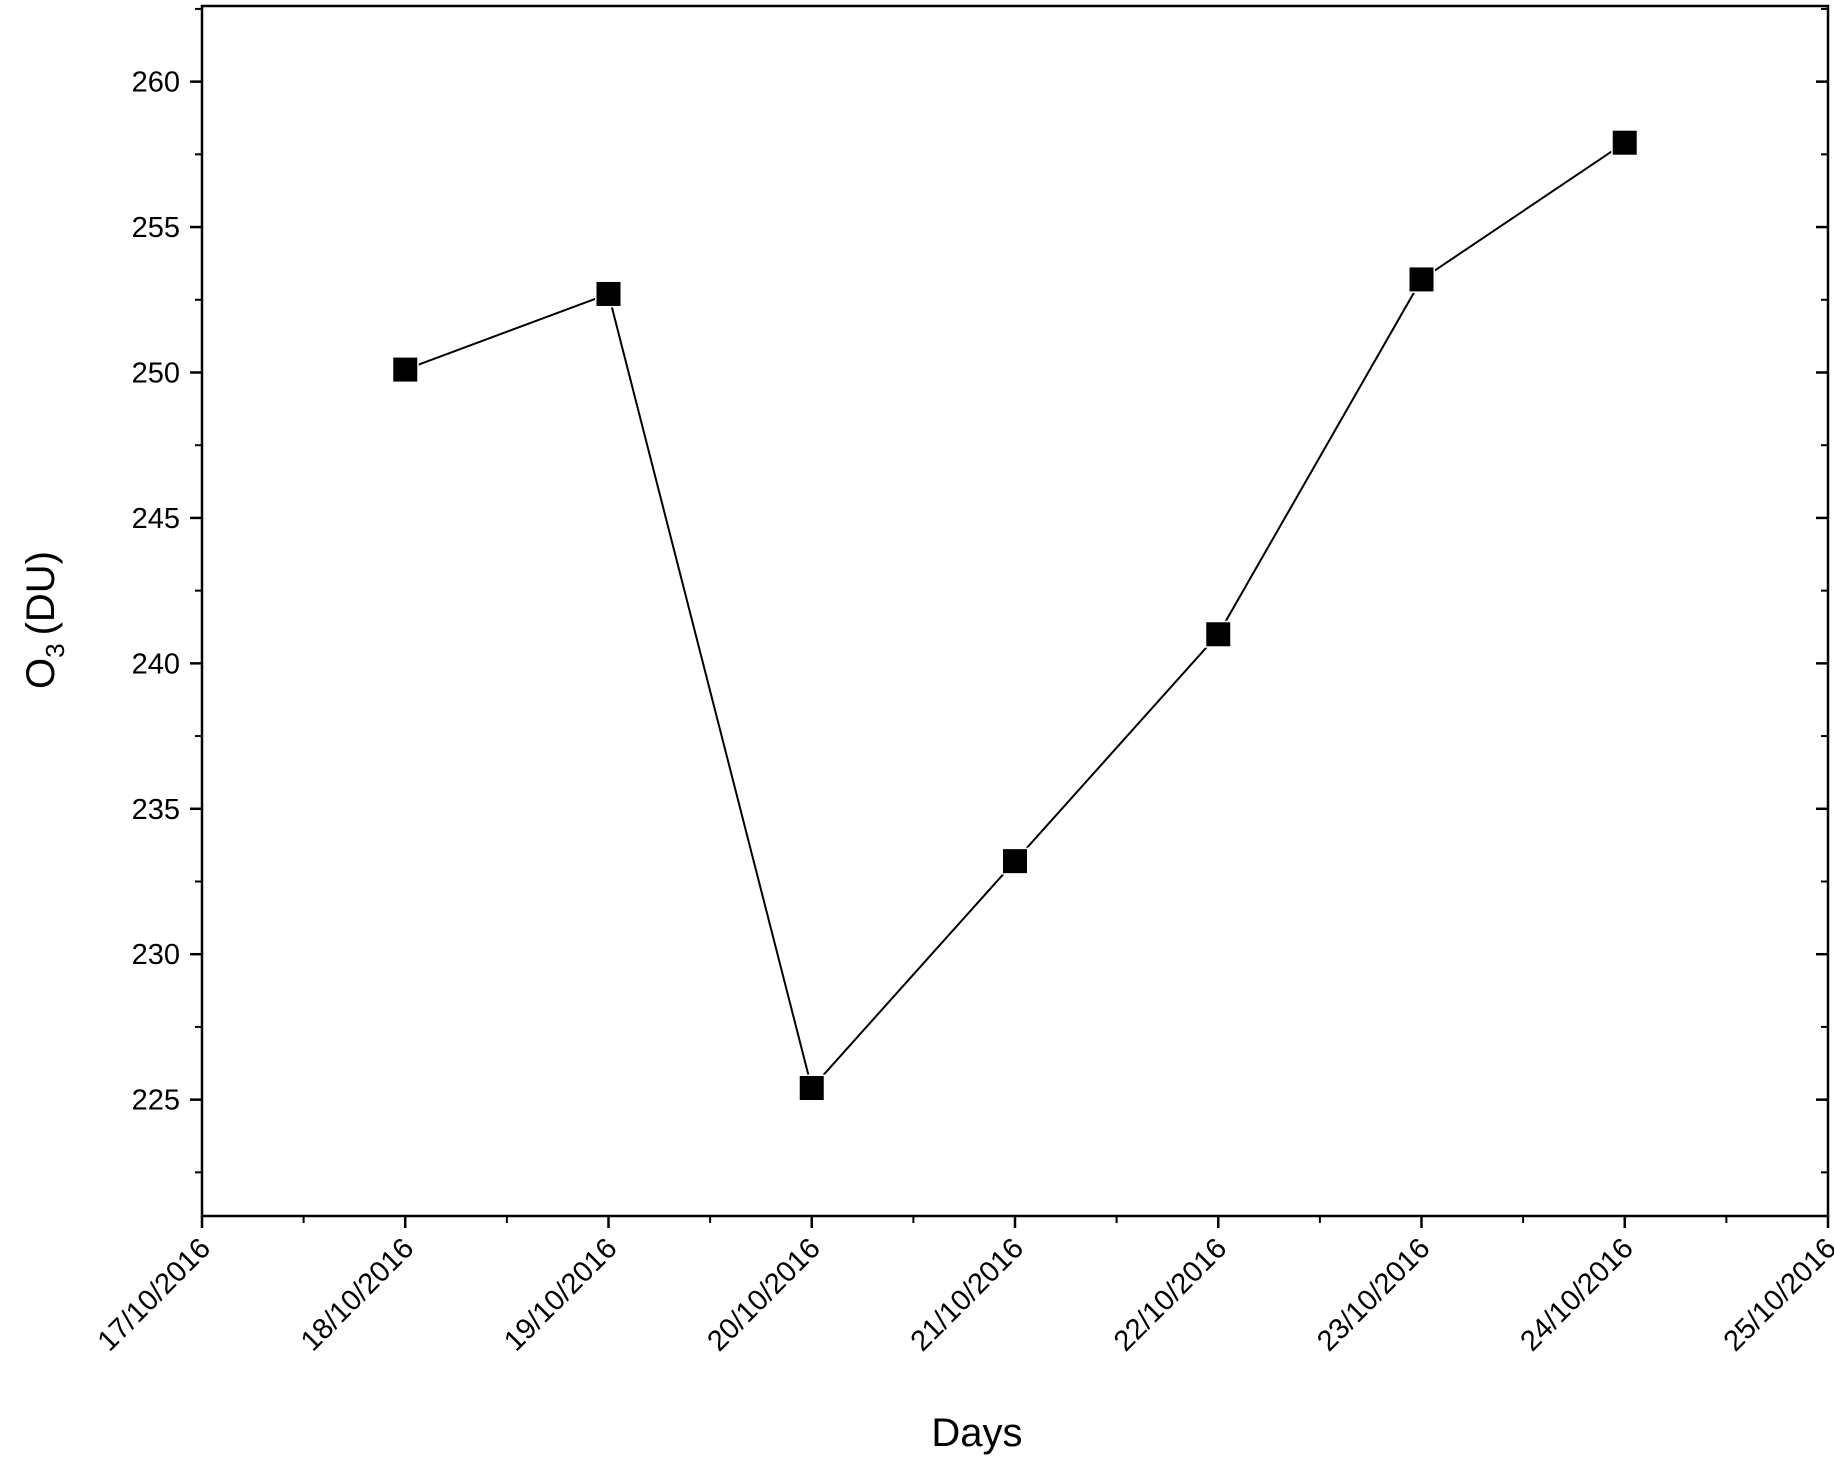  What do you see at coordinates (156, 83) in the screenshot?
I see `y-tick-label: 260` at bounding box center [156, 83].